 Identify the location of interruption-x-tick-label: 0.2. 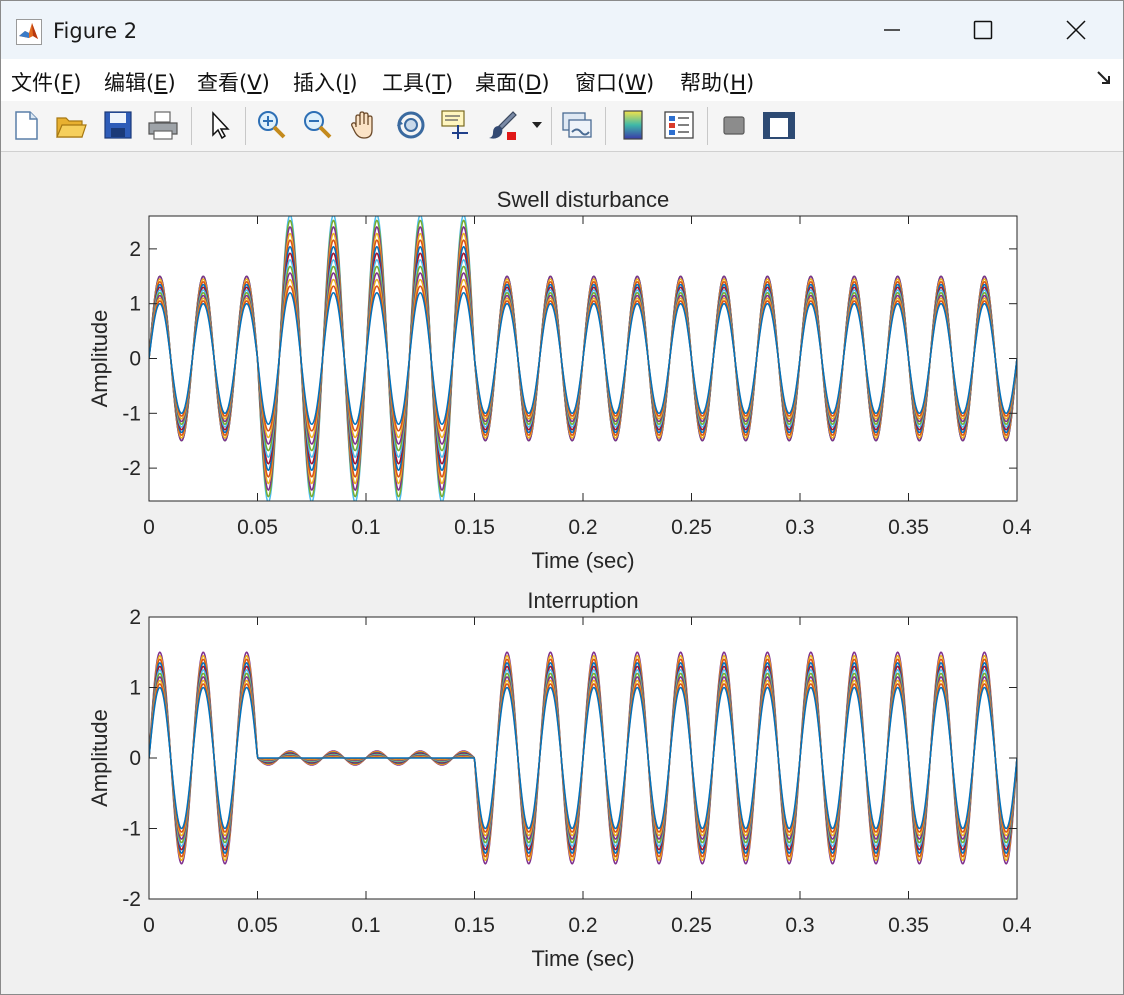
(582, 925).